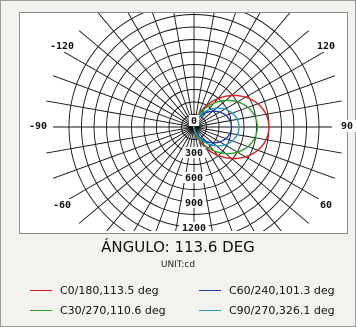  I want to click on legend-item-c60: C60/240,101.3 deg, so click(267, 290).